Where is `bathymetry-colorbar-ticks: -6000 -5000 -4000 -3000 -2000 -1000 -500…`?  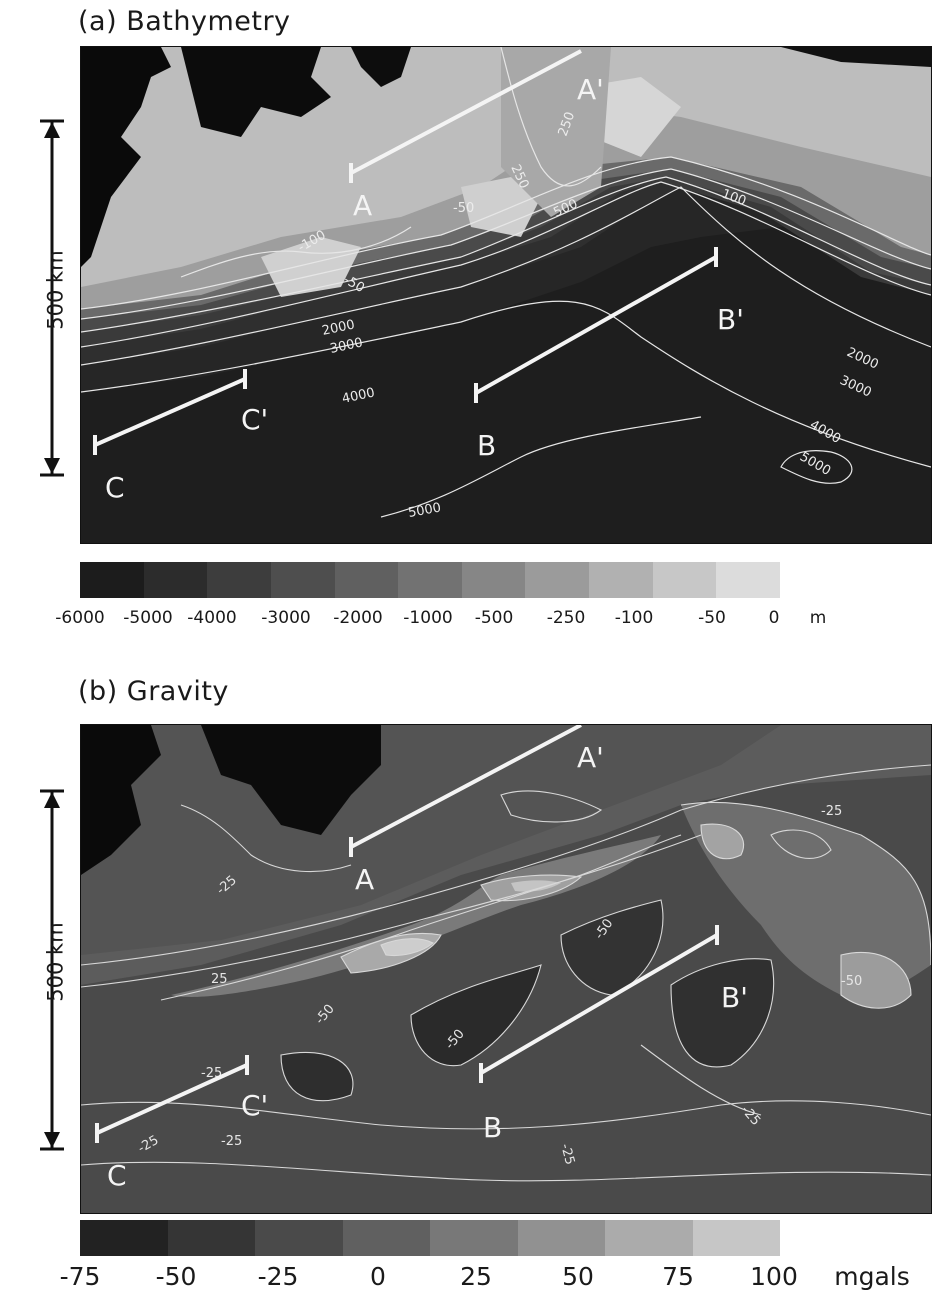 bathymetry-colorbar-ticks: -6000 -5000 -4000 -3000 -2000 -1000 -500… is located at coordinates (469, 623).